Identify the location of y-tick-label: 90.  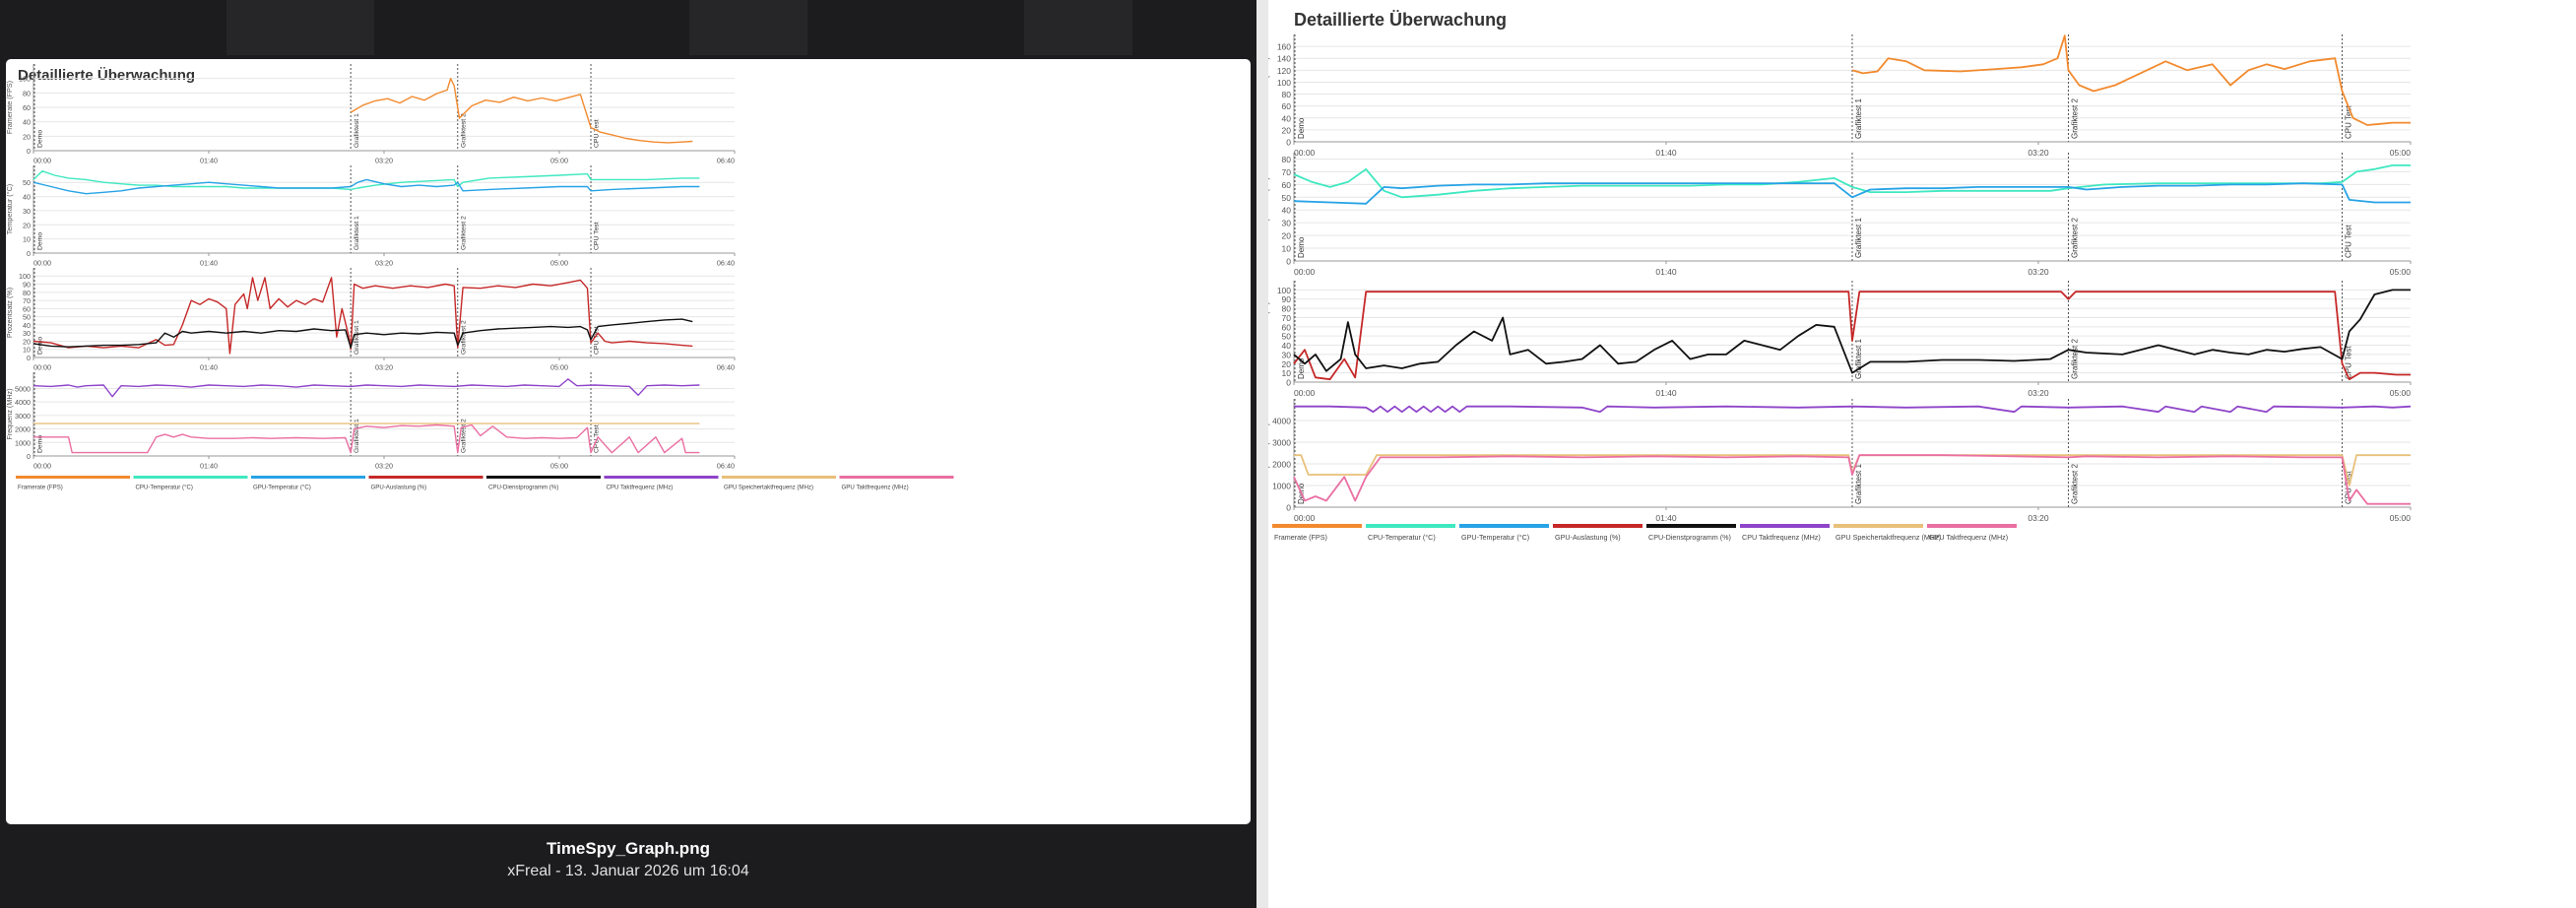
(27, 286).